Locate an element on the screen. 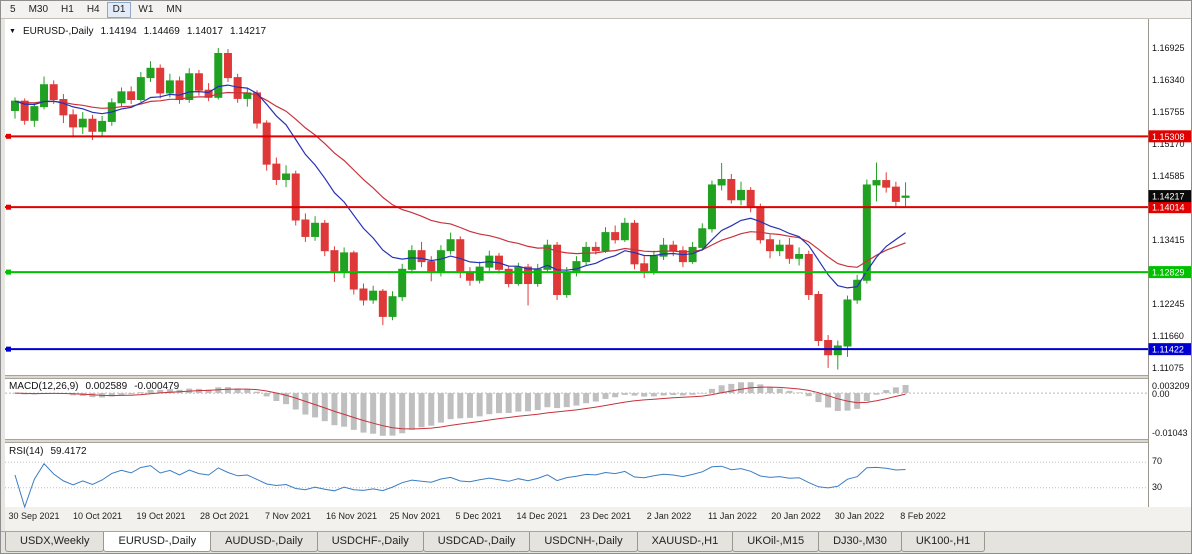 The width and height of the screenshot is (1192, 554). price-tick: 1.11660 is located at coordinates (1168, 336).